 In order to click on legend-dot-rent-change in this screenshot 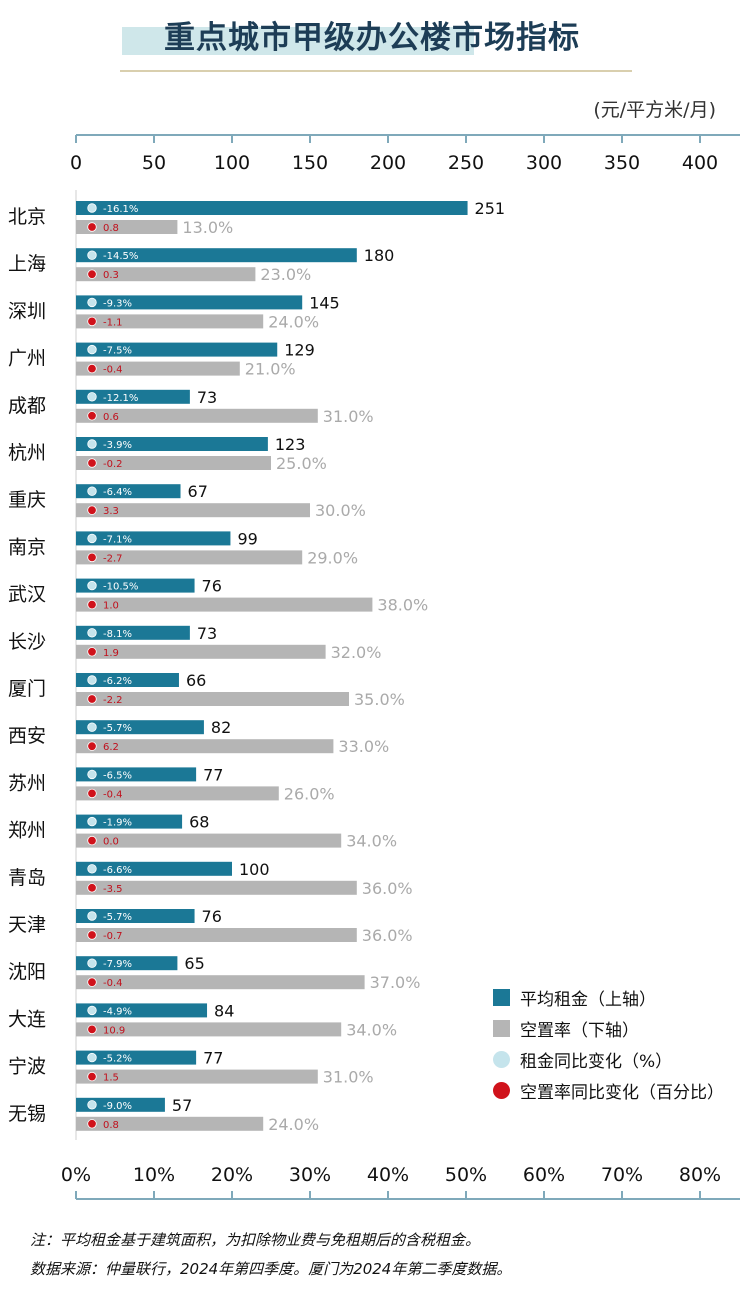, I will do `click(501, 1059)`.